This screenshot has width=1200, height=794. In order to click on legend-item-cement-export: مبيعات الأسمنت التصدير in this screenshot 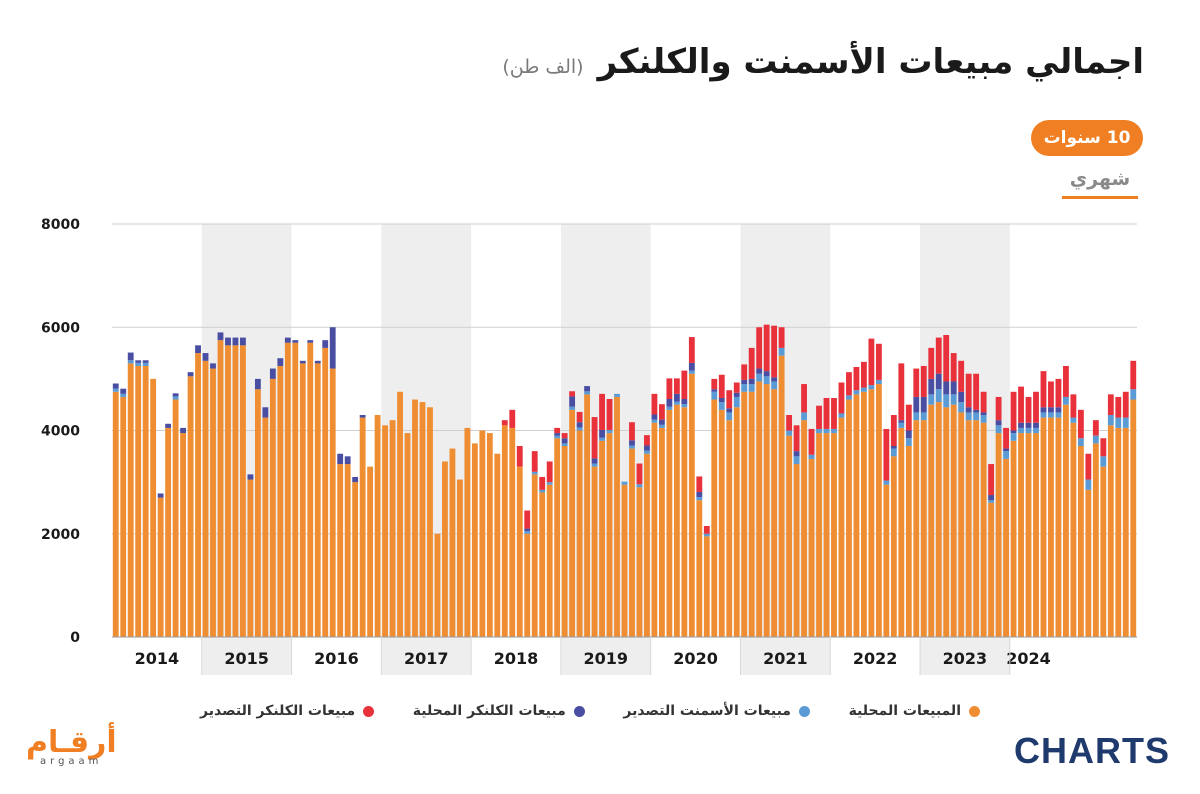, I will do `click(716, 711)`.